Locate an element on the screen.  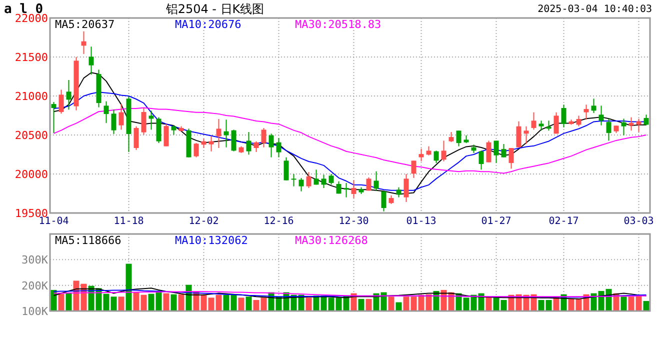
text: MA30:126268 is located at coordinates (331, 240).